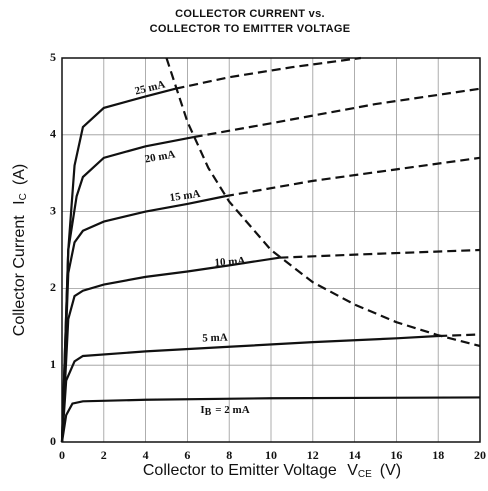 The image size is (488, 491). Describe the element at coordinates (146, 455) in the screenshot. I see `x-tick-label: 4` at that location.